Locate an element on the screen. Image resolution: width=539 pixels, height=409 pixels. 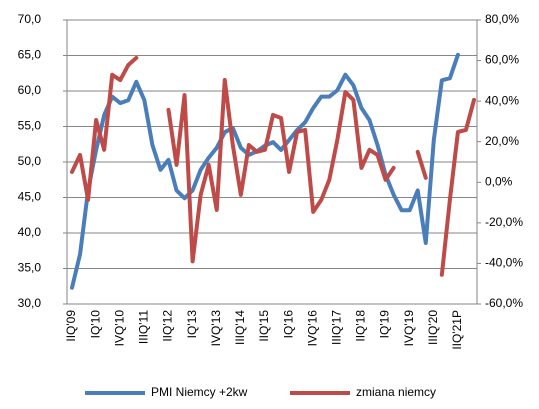
y2-tick-label: -20,0% is located at coordinates (504, 222).